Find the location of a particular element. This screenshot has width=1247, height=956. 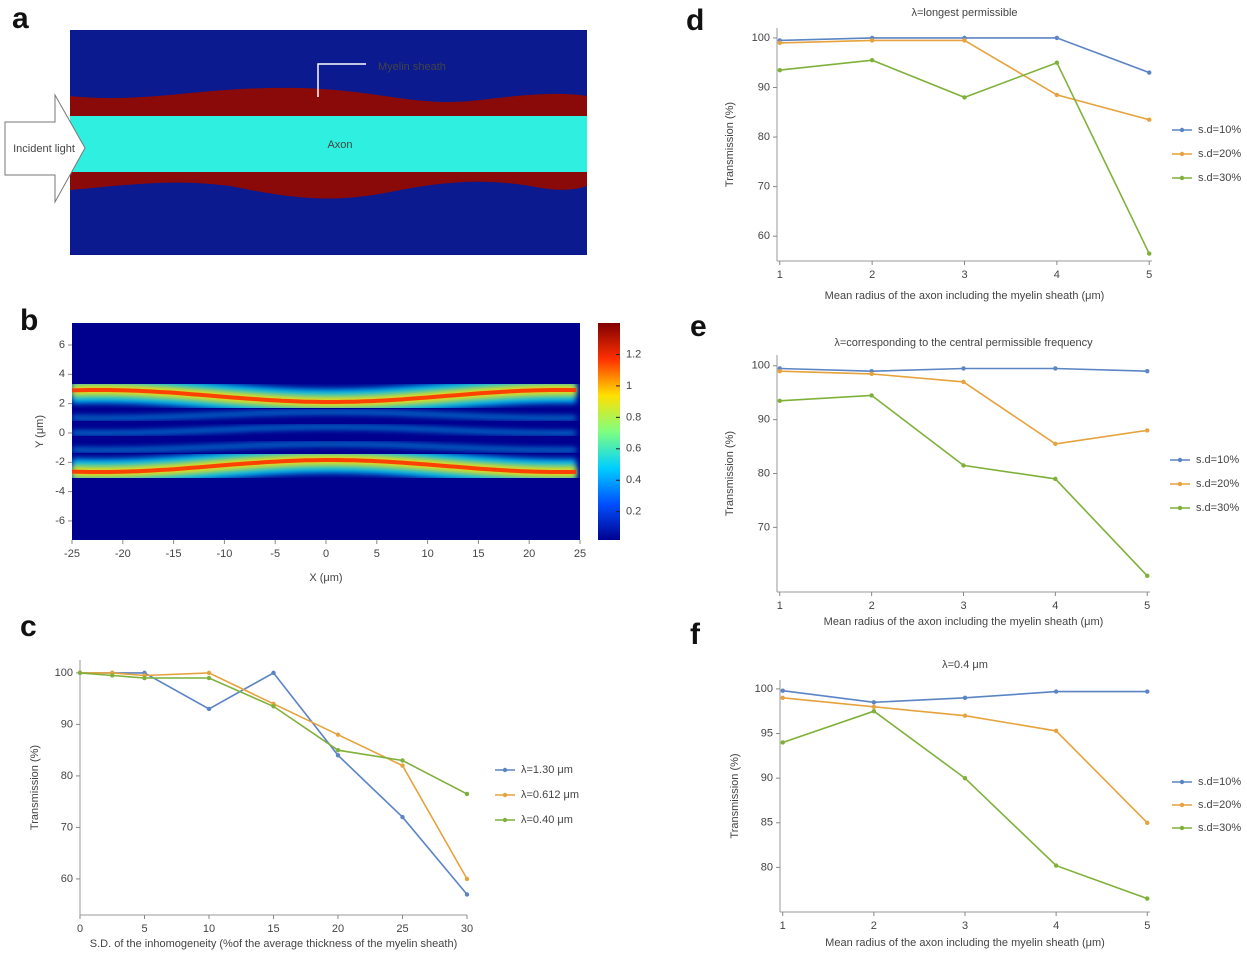

colorbar-tick-label: 0.4 is located at coordinates (633, 480).